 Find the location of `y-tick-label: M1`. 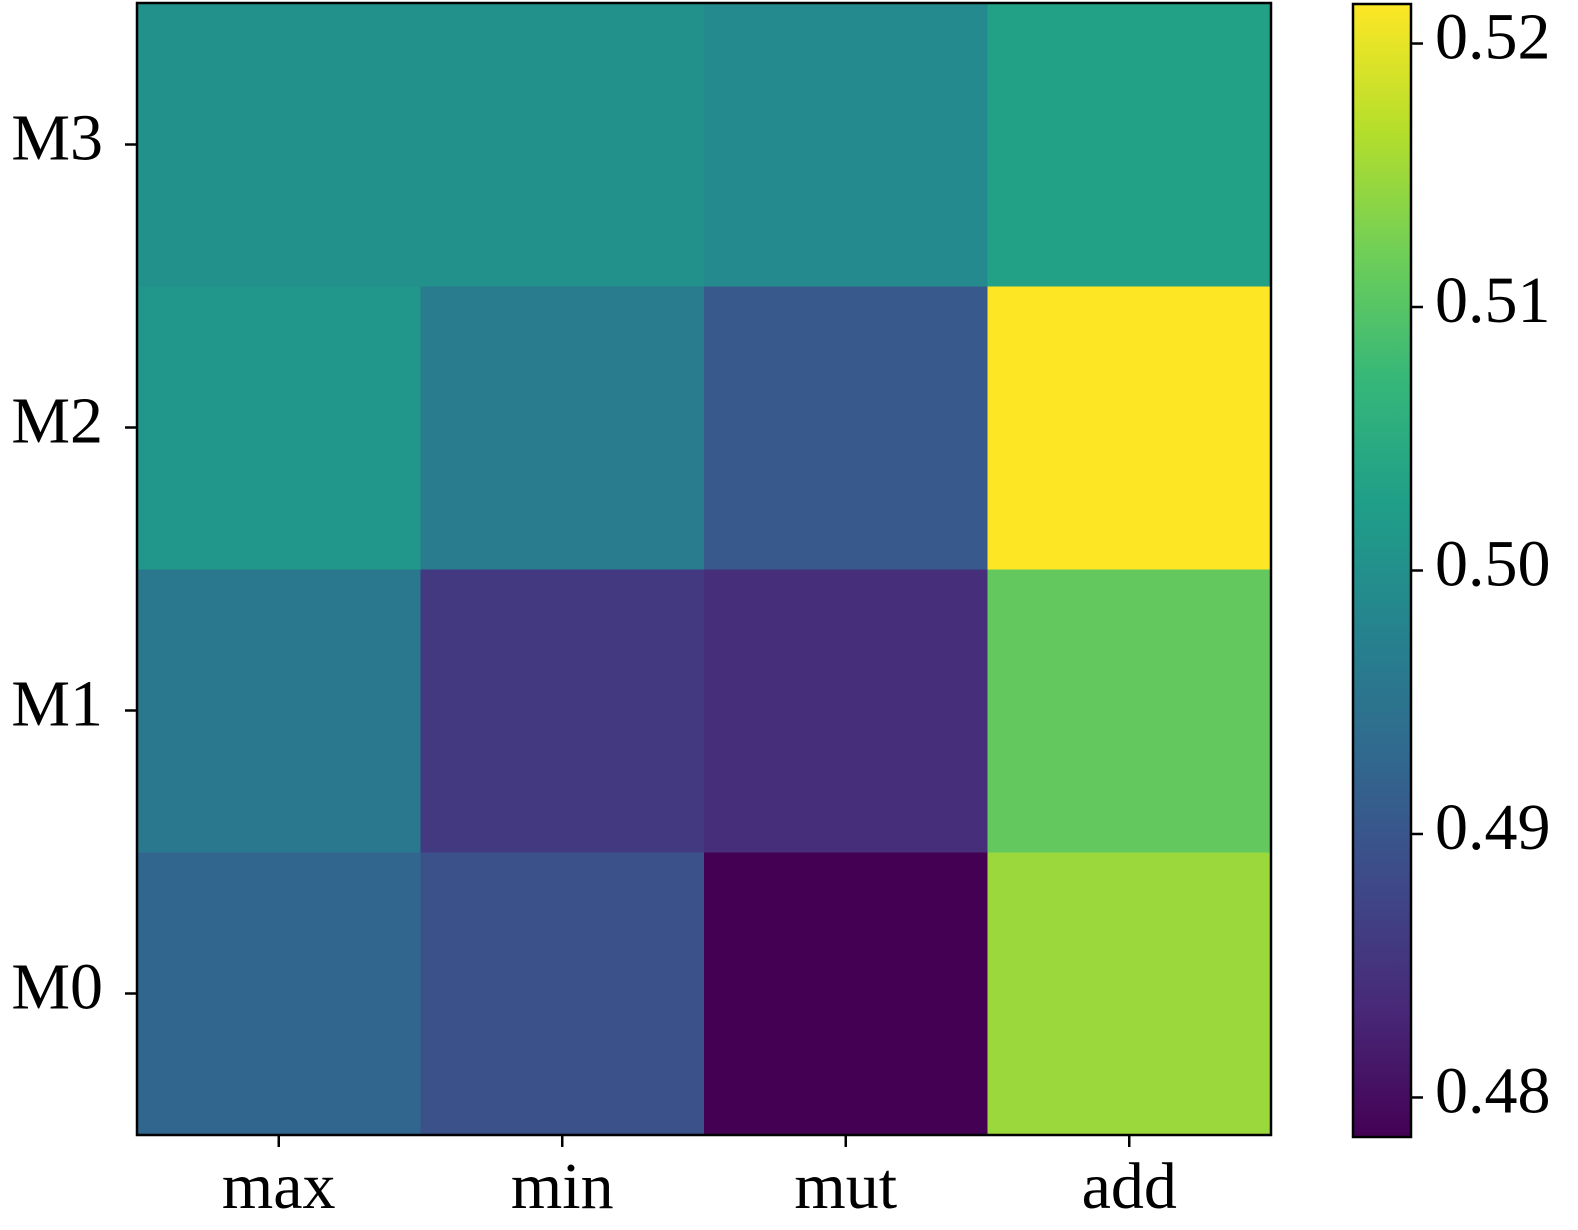

y-tick-label: M1 is located at coordinates (57, 704).